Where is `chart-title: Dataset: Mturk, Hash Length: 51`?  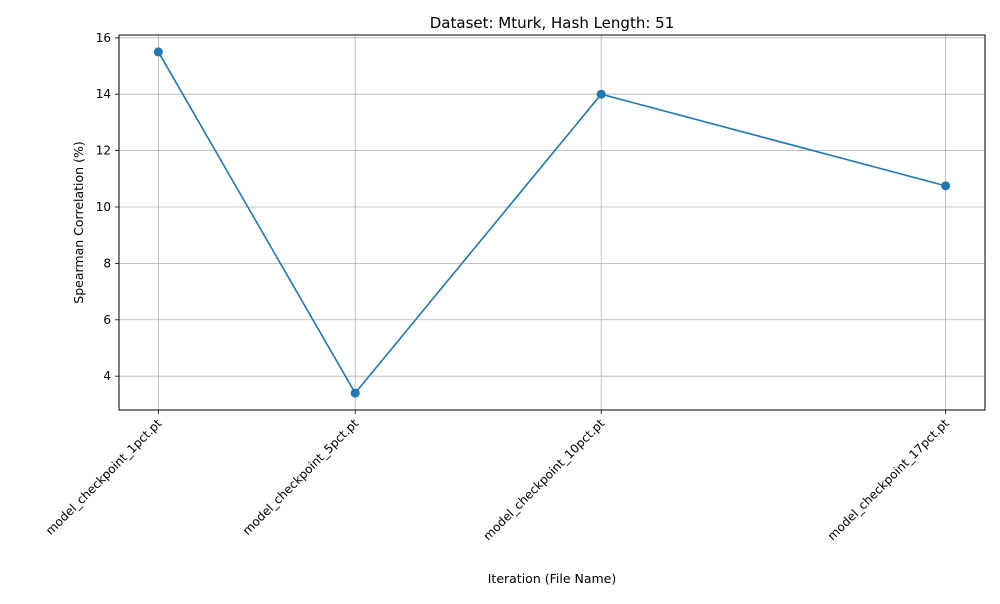 chart-title: Dataset: Mturk, Hash Length: 51 is located at coordinates (552, 23).